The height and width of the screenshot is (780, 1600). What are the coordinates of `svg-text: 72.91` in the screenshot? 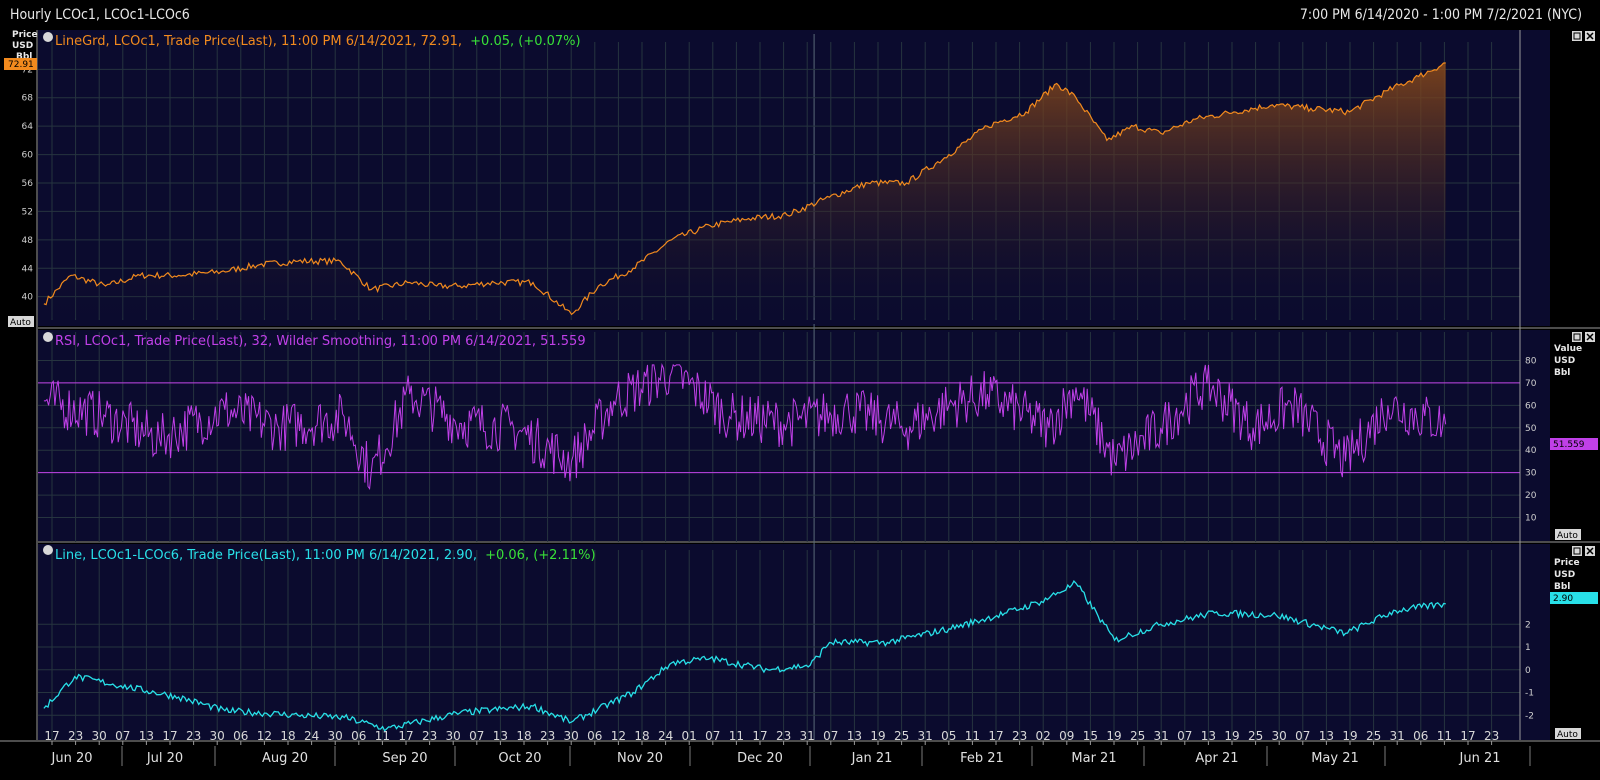 It's located at (21, 65).